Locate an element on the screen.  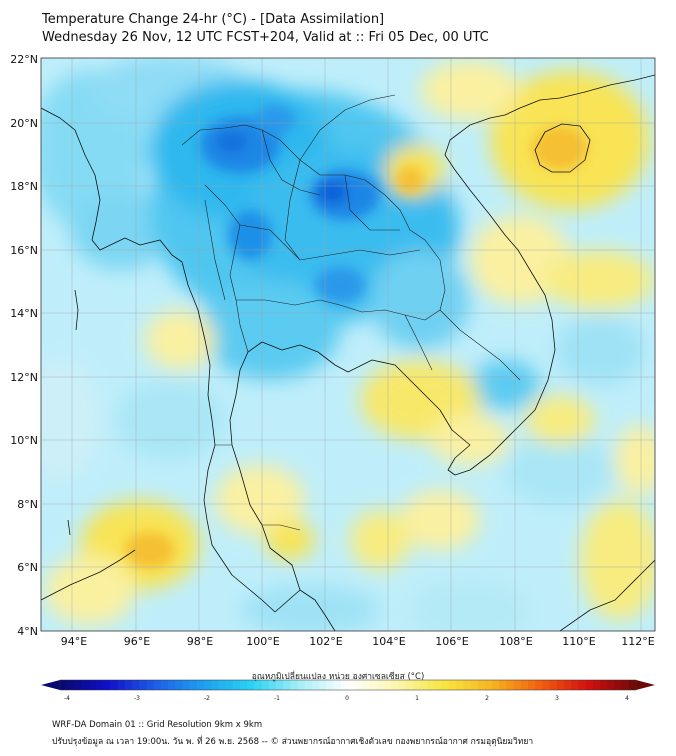
lat-label: 22°N is located at coordinates (24, 59).